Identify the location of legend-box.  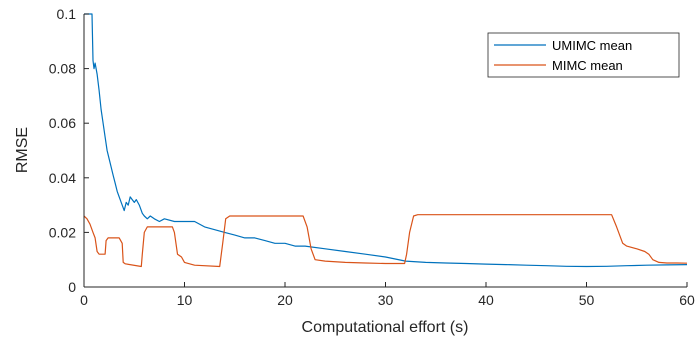
(583, 55).